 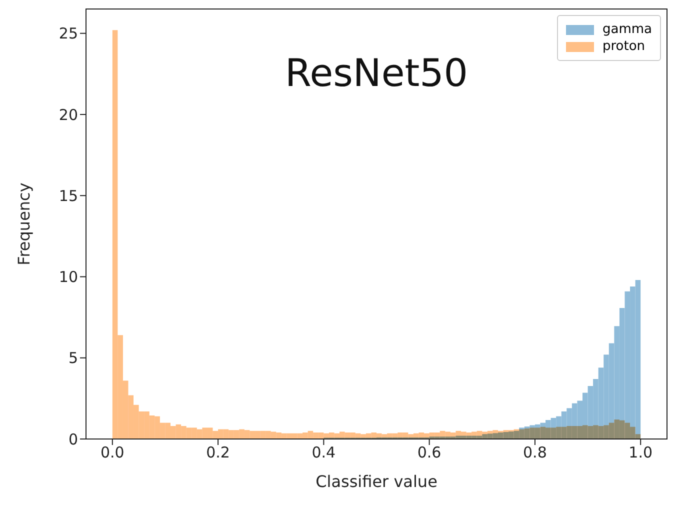 I want to click on y-tick-label: 20, so click(x=68, y=115).